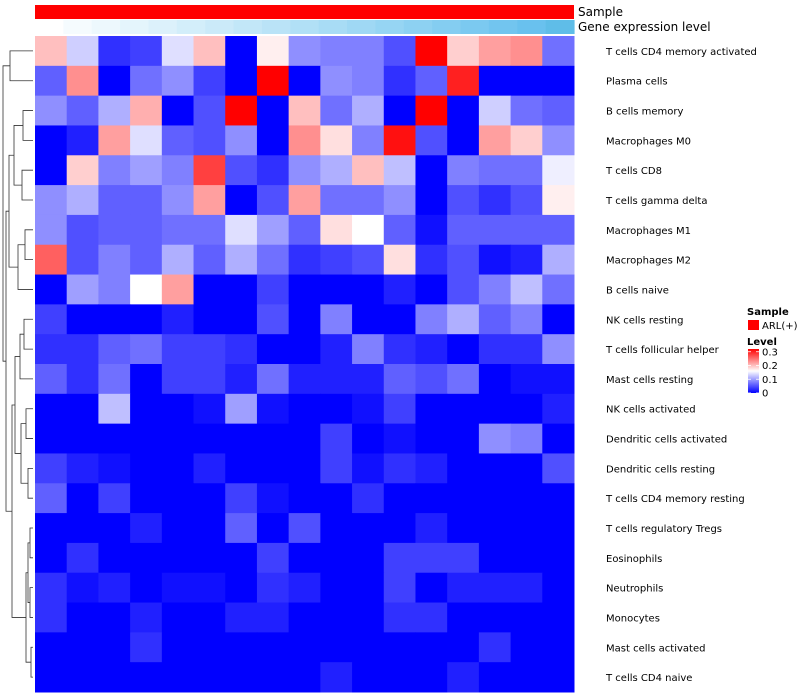 The height and width of the screenshot is (700, 800). What do you see at coordinates (648, 261) in the screenshot?
I see `row-label: Macrophages M2` at bounding box center [648, 261].